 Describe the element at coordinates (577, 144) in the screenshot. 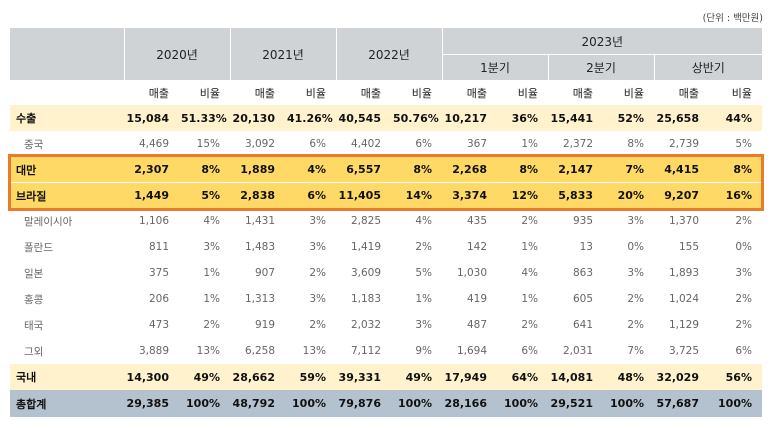

I see `revenue-cell: 2,372` at that location.